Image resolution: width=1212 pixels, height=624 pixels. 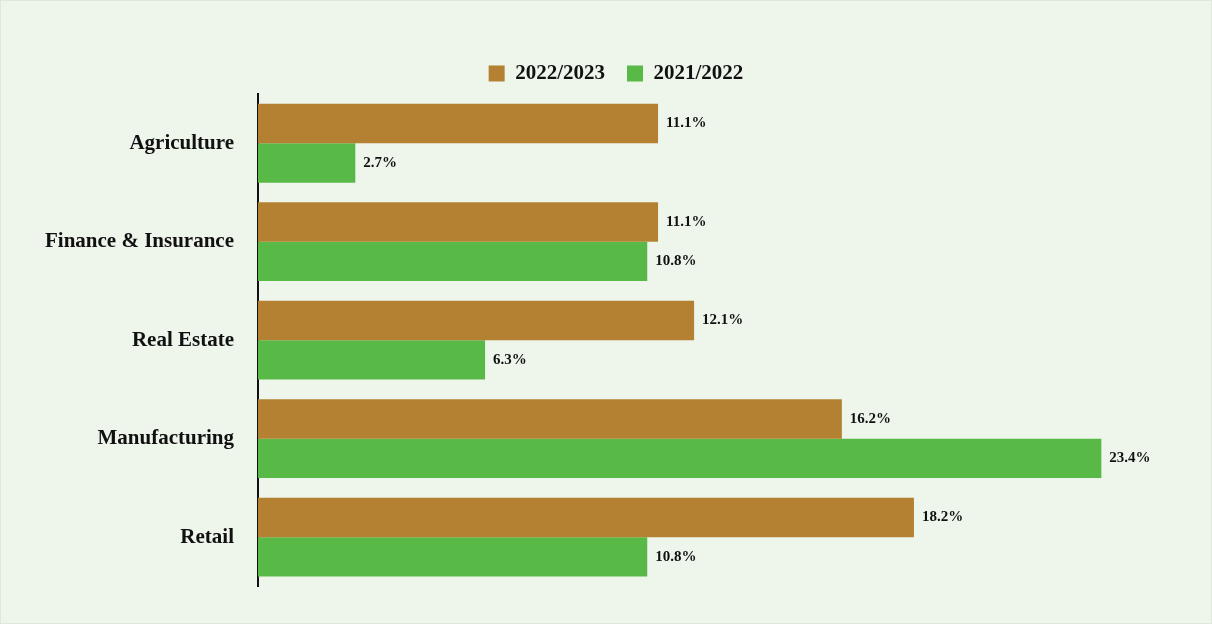 What do you see at coordinates (181, 141) in the screenshot?
I see `y-tick-label: Agriculture` at bounding box center [181, 141].